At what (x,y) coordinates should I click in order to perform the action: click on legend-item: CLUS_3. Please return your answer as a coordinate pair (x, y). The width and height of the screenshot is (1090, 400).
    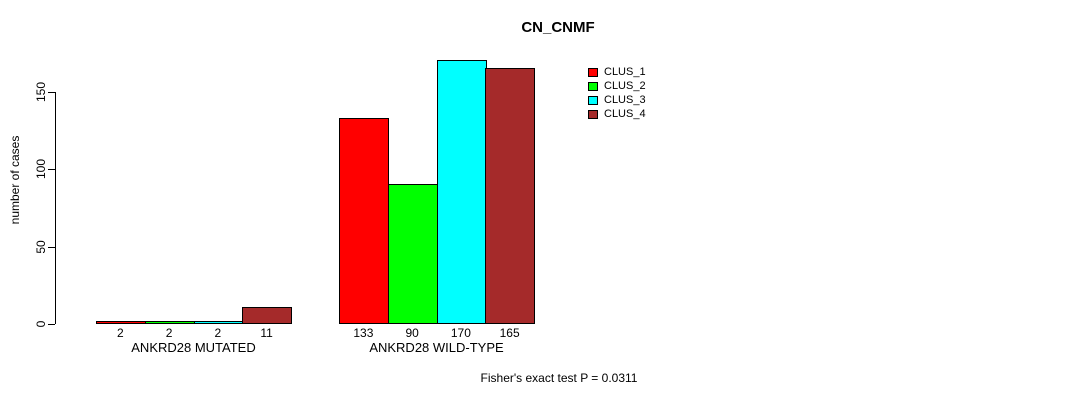
    Looking at the image, I should click on (617, 100).